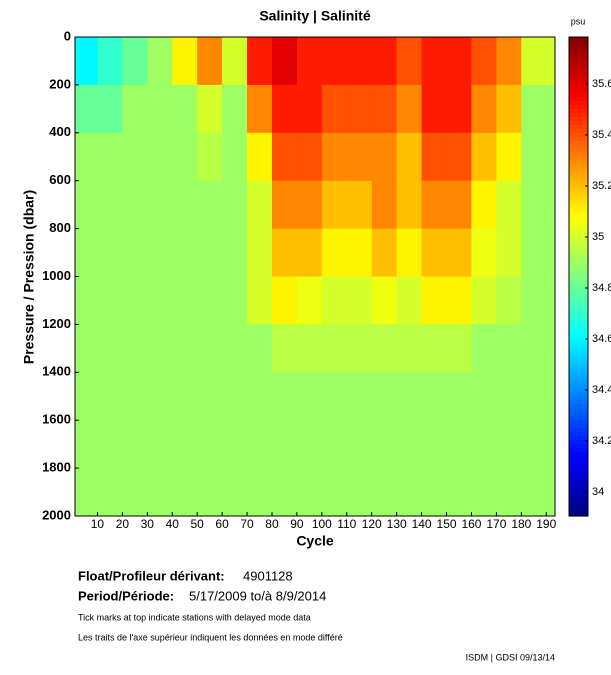  What do you see at coordinates (56, 467) in the screenshot?
I see `y-tick-label: 1800` at bounding box center [56, 467].